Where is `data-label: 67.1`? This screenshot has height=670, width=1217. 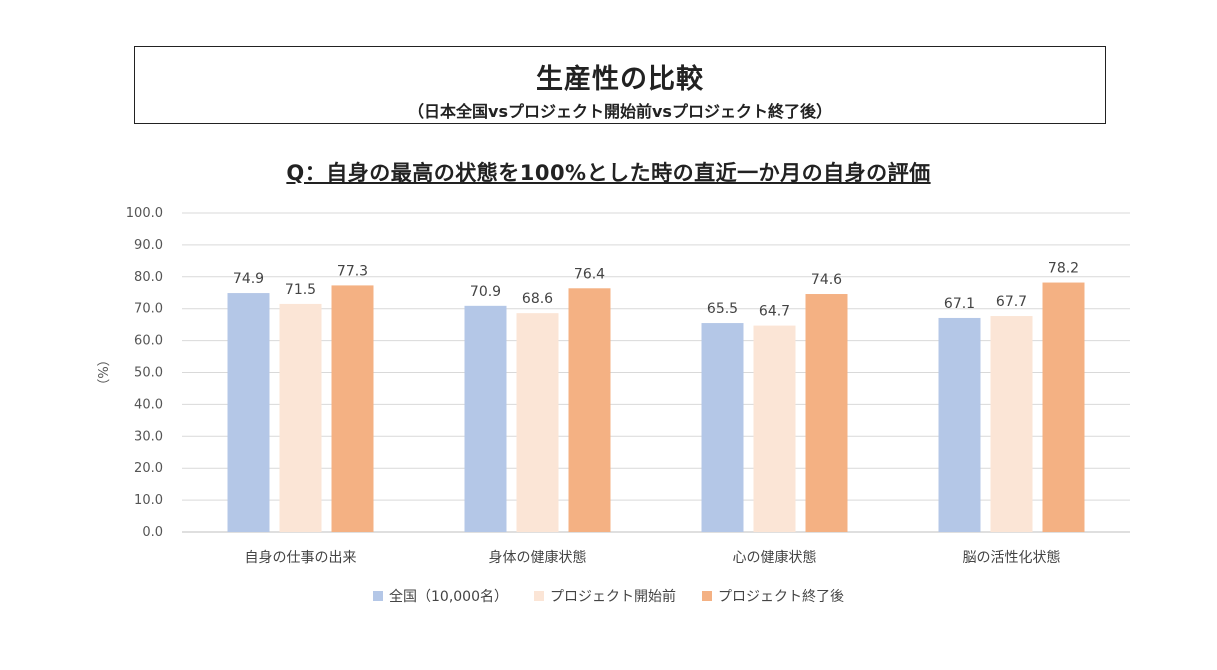
data-label: 67.1 is located at coordinates (959, 304).